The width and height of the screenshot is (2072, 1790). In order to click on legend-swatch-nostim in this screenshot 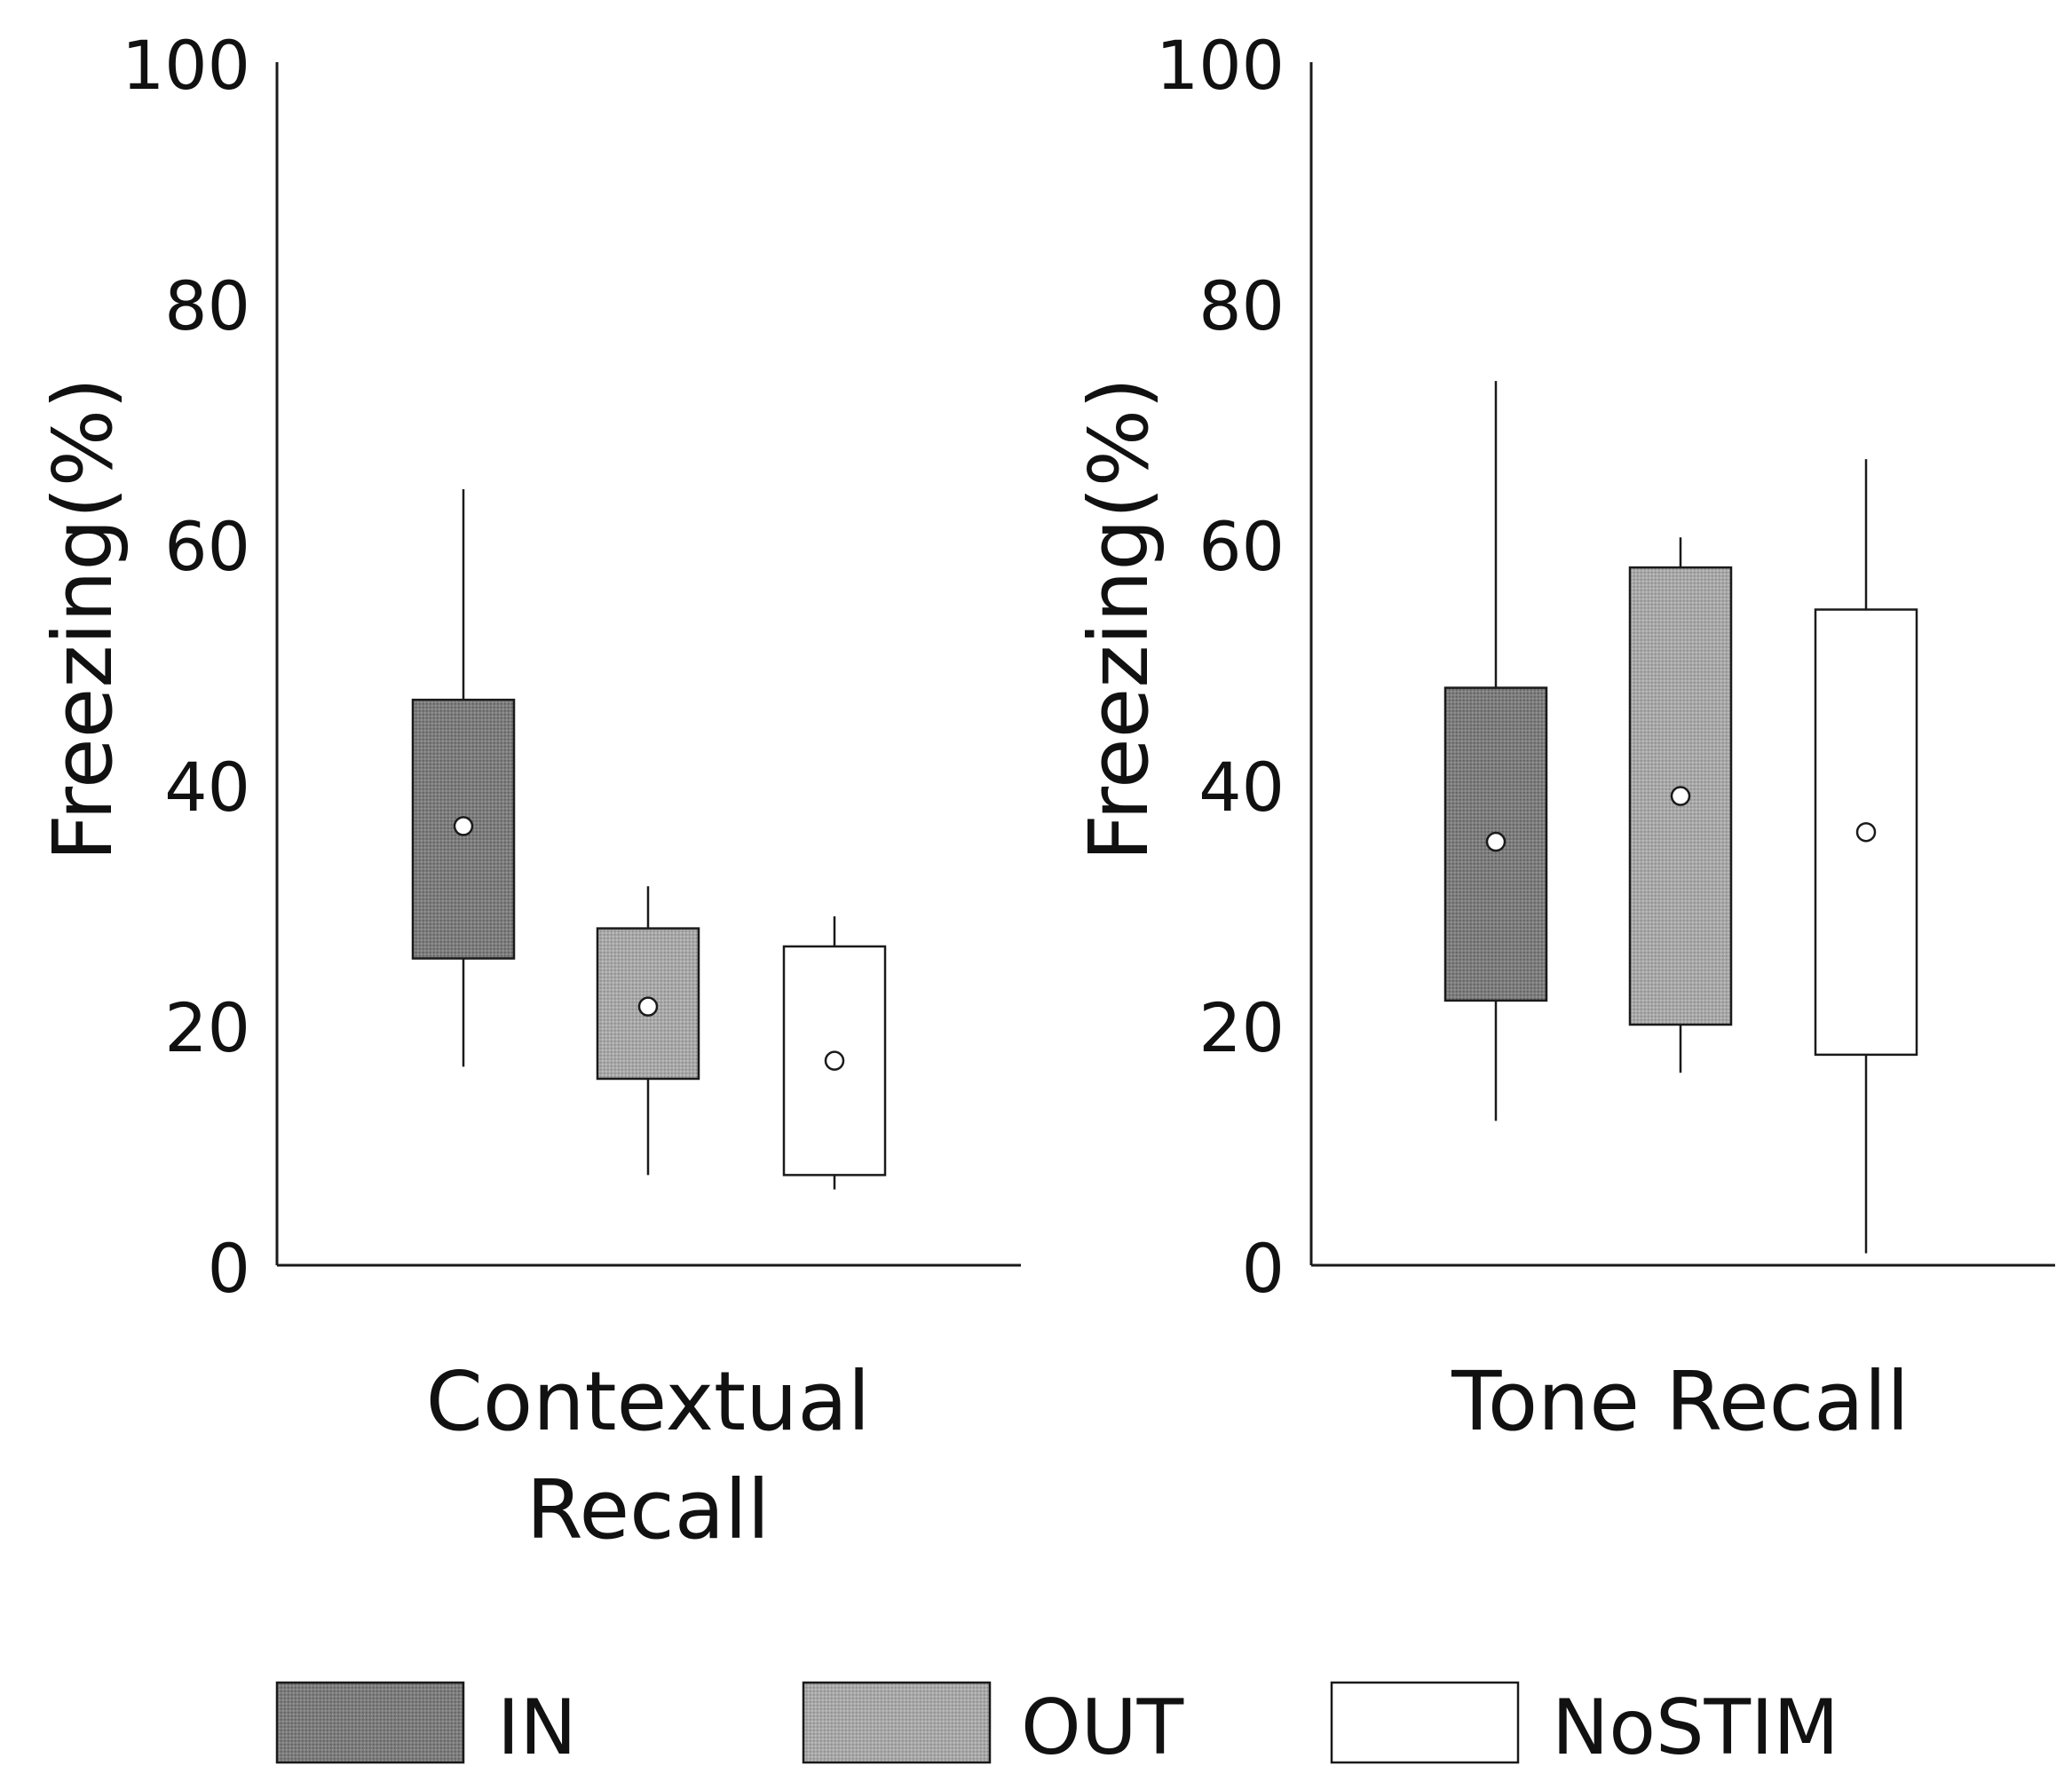, I will do `click(1425, 1722)`.